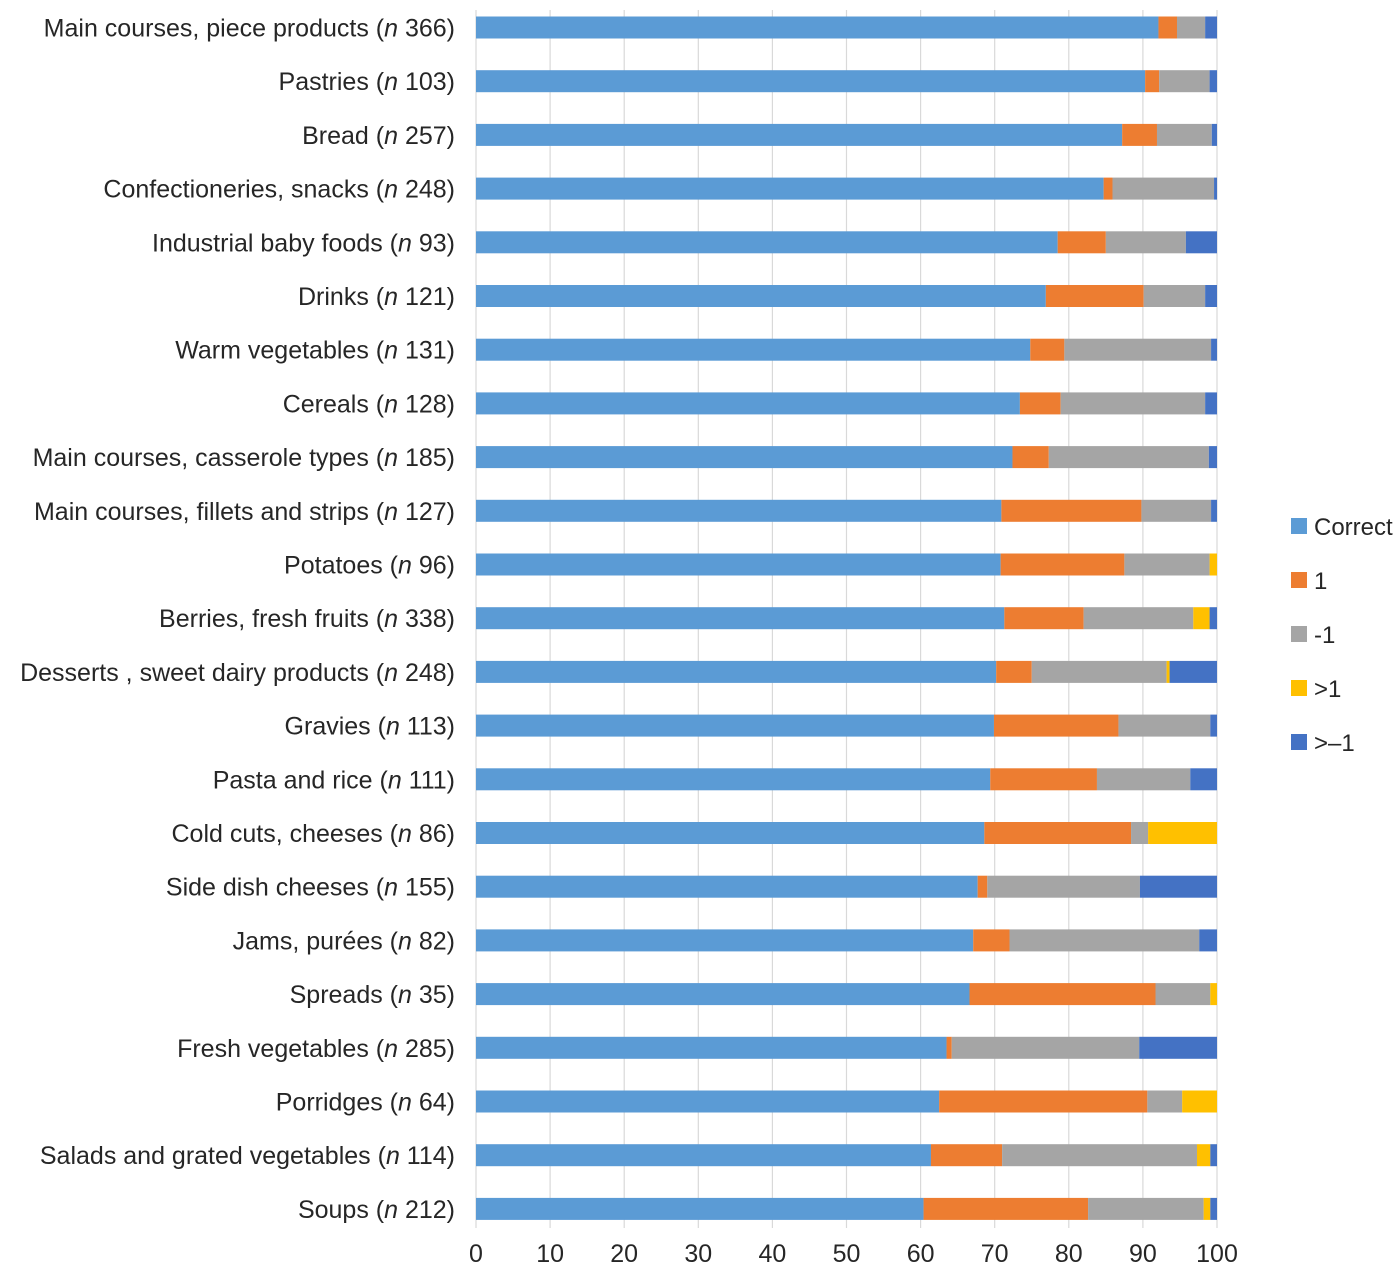  I want to click on category-label: Potatoes (n 96), so click(369, 566).